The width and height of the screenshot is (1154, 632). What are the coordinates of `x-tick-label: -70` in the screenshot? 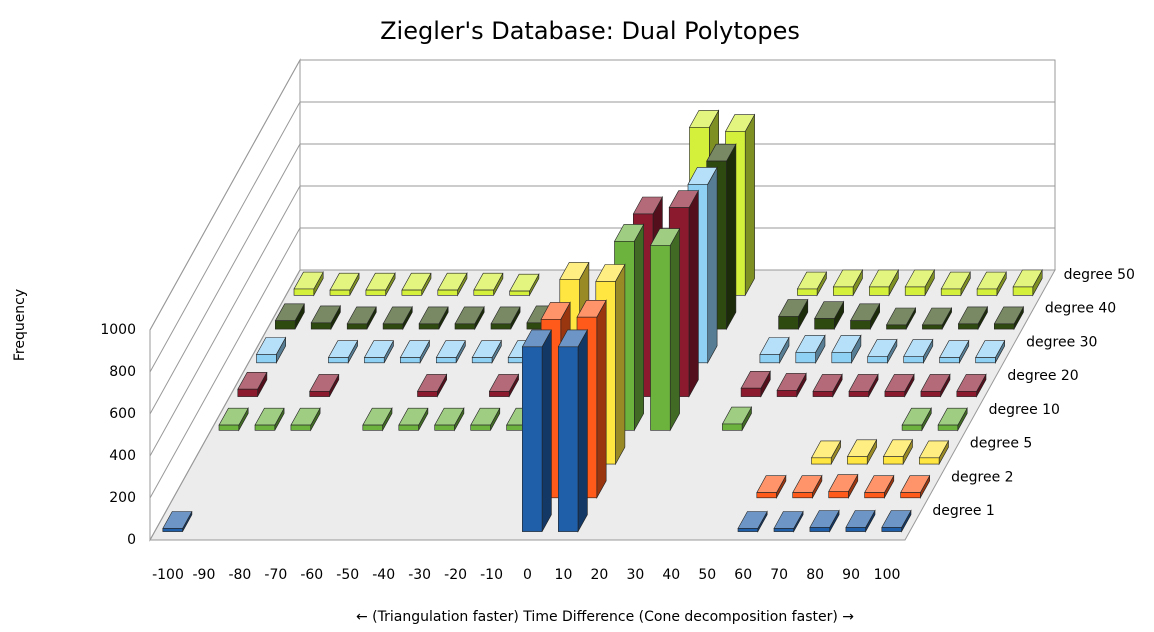 It's located at (275, 575).